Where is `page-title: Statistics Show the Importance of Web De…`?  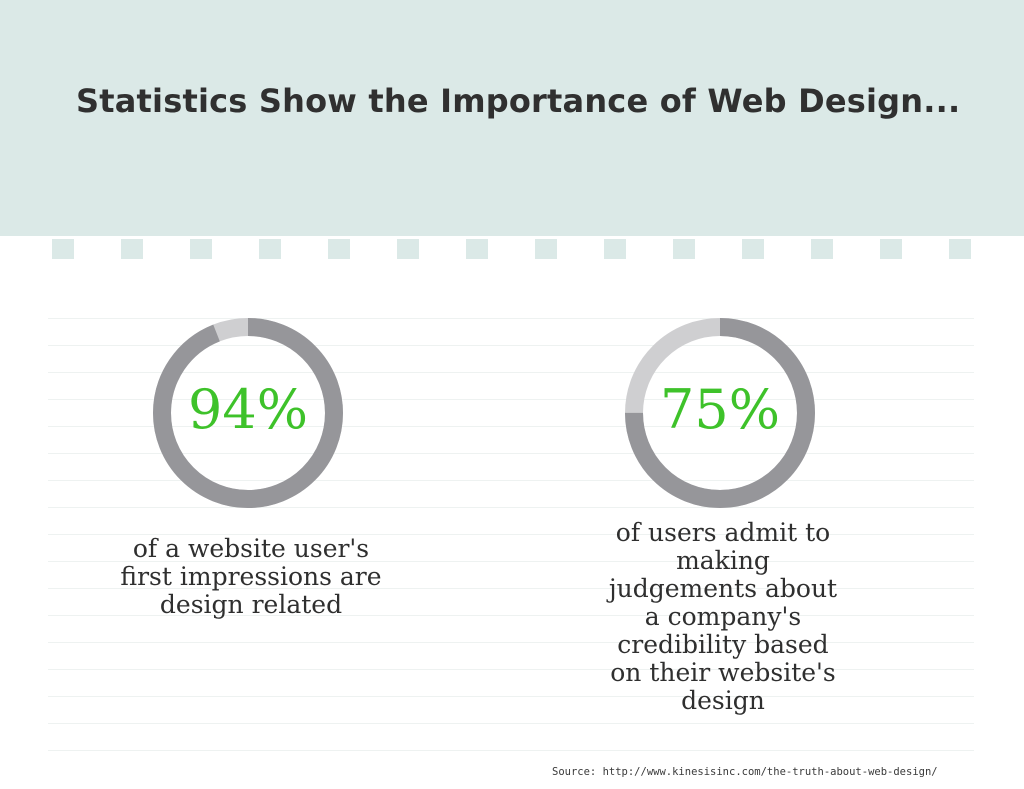 page-title: Statistics Show the Importance of Web De… is located at coordinates (518, 101).